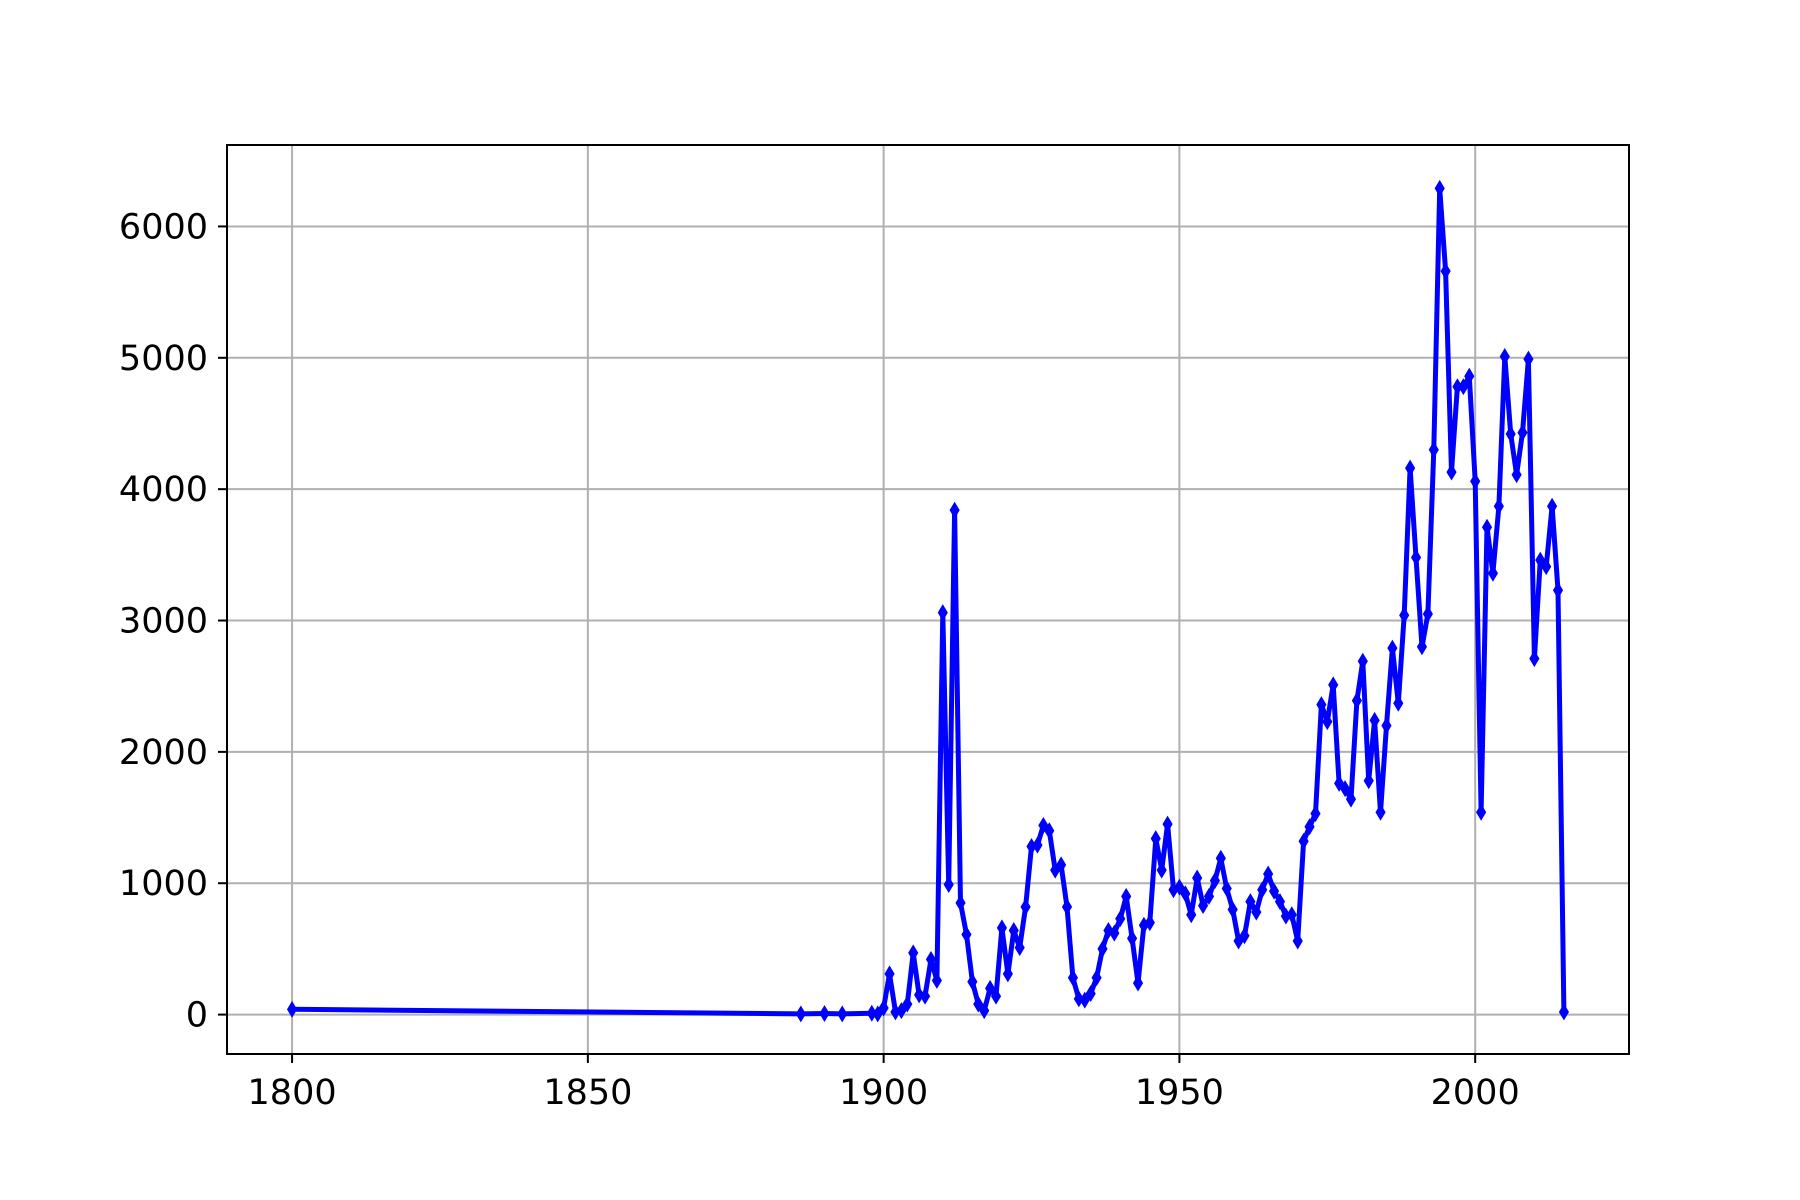 The height and width of the screenshot is (1200, 1800). I want to click on x-tick-label: 1850, so click(587, 1093).